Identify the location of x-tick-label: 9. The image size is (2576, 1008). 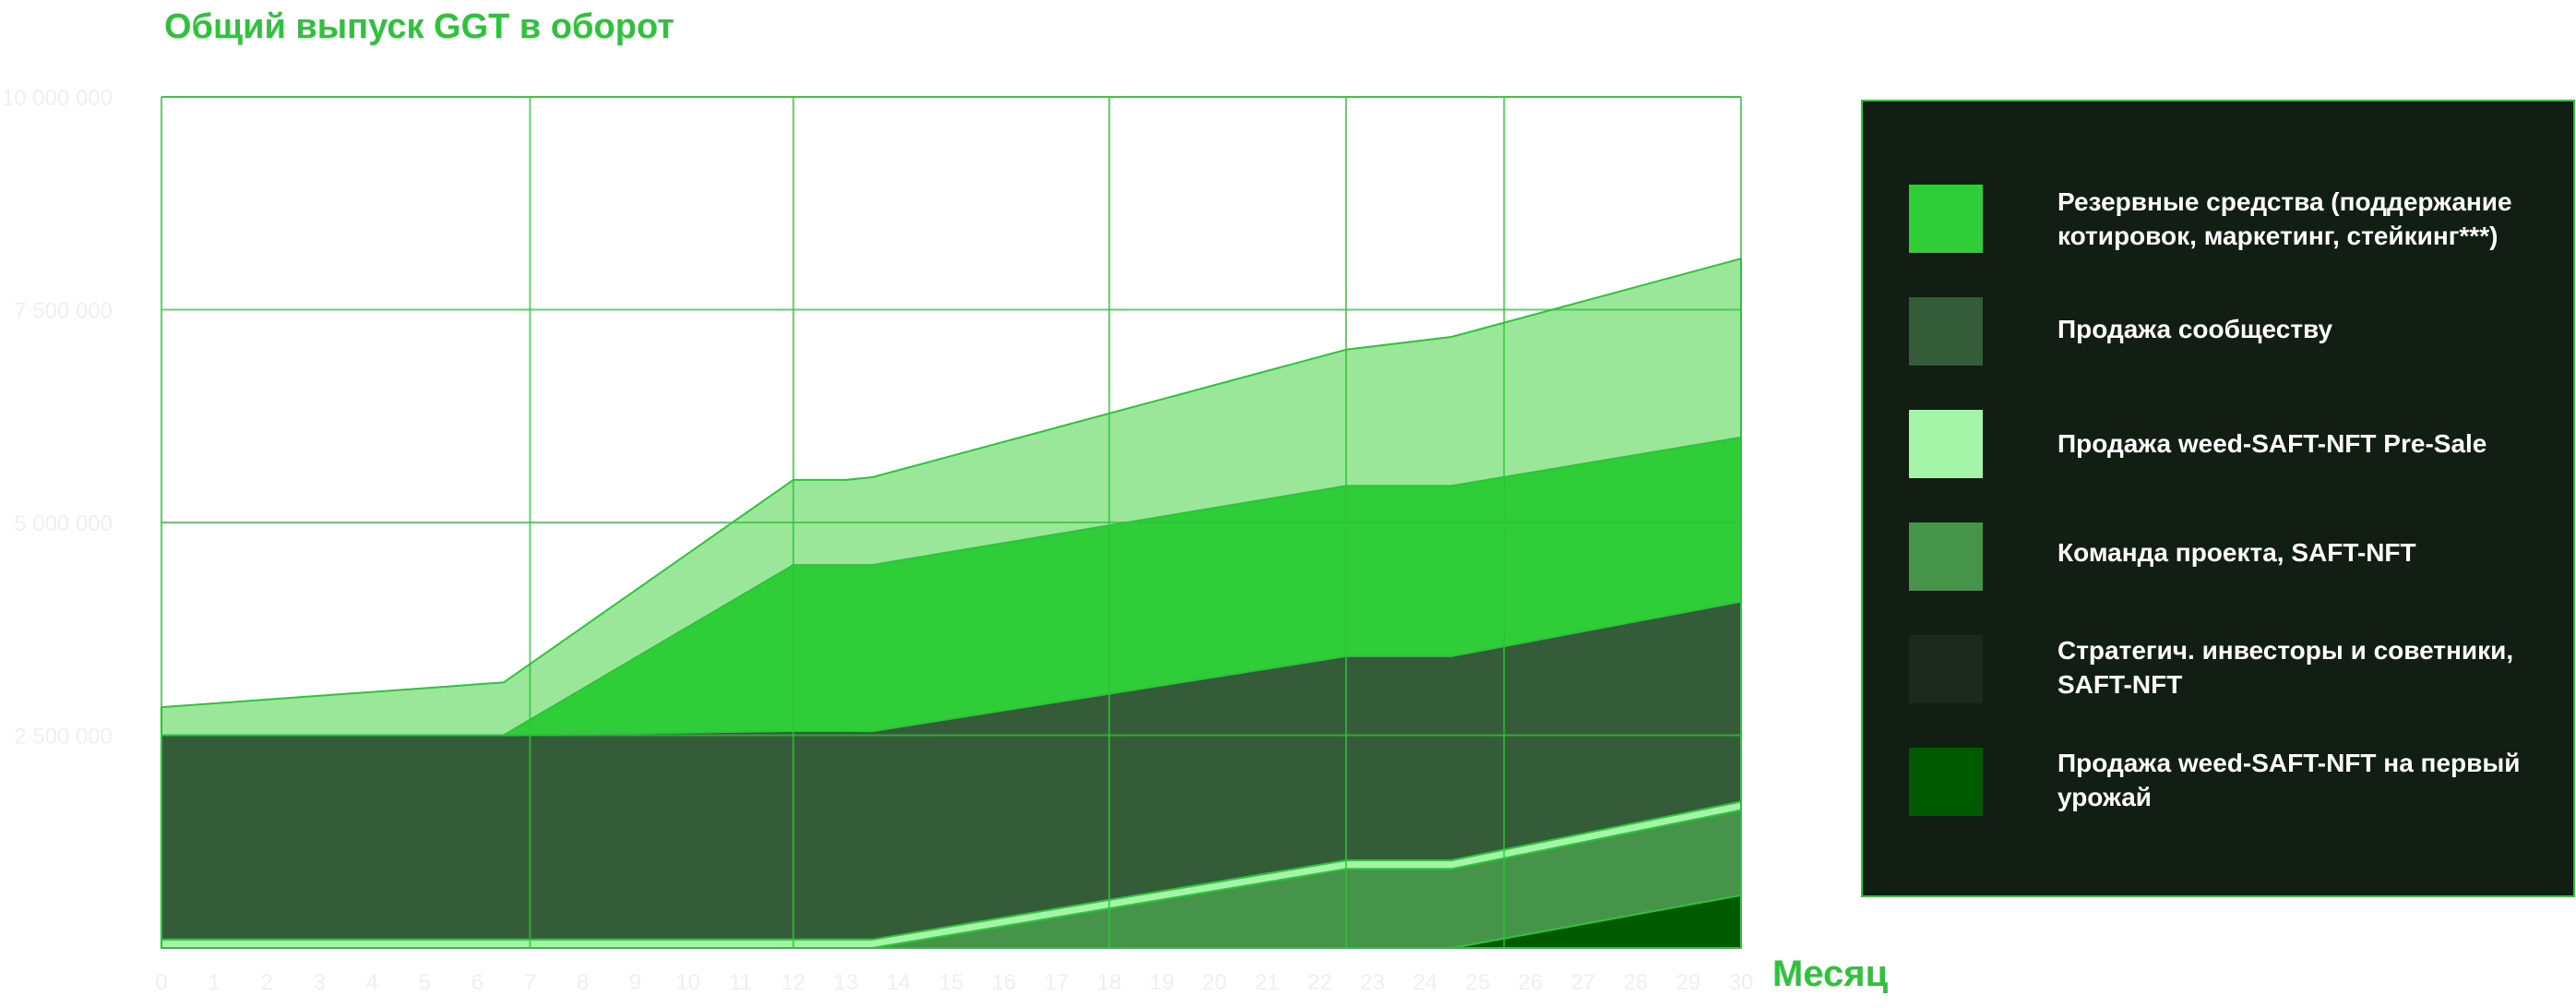
(635, 982).